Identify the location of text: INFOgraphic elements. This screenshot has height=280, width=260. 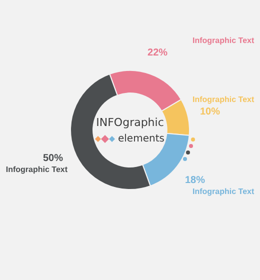
(130, 130).